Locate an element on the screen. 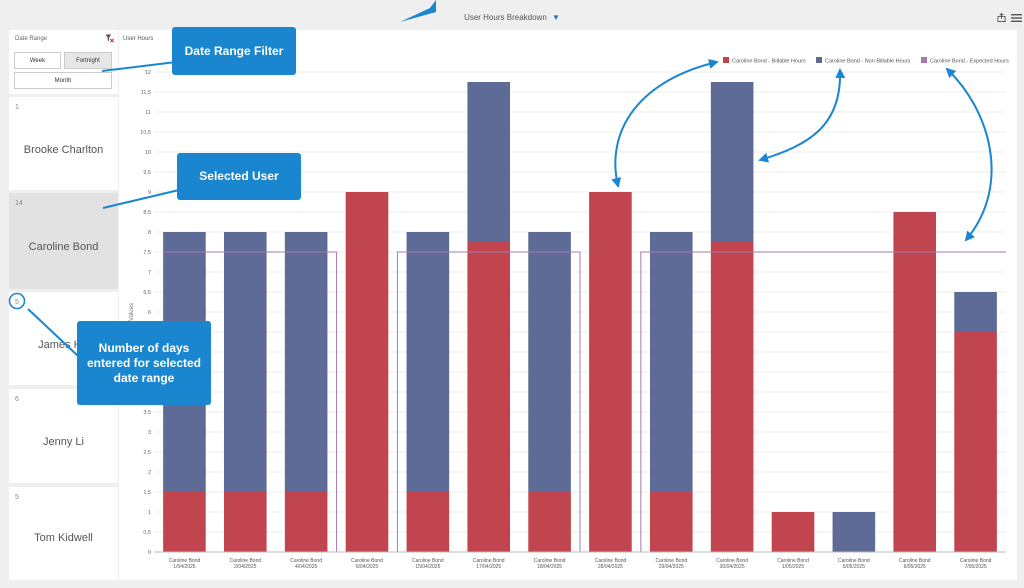  top-bar: User Hours Breakdown ▼ is located at coordinates (512, 16).